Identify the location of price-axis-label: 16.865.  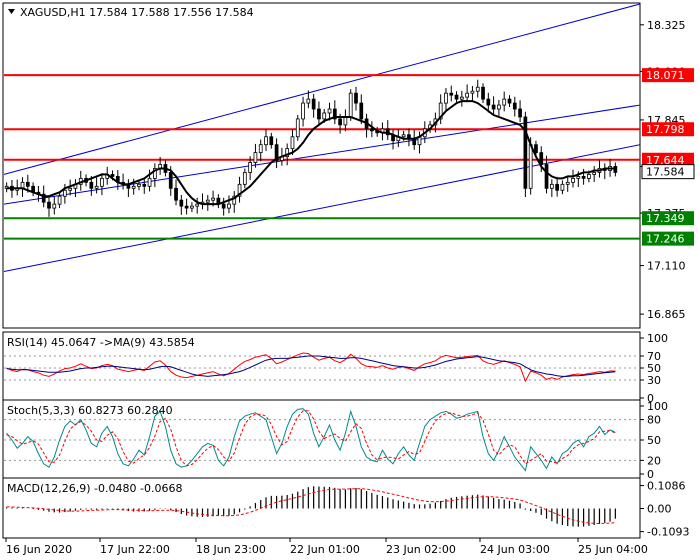
(666, 314).